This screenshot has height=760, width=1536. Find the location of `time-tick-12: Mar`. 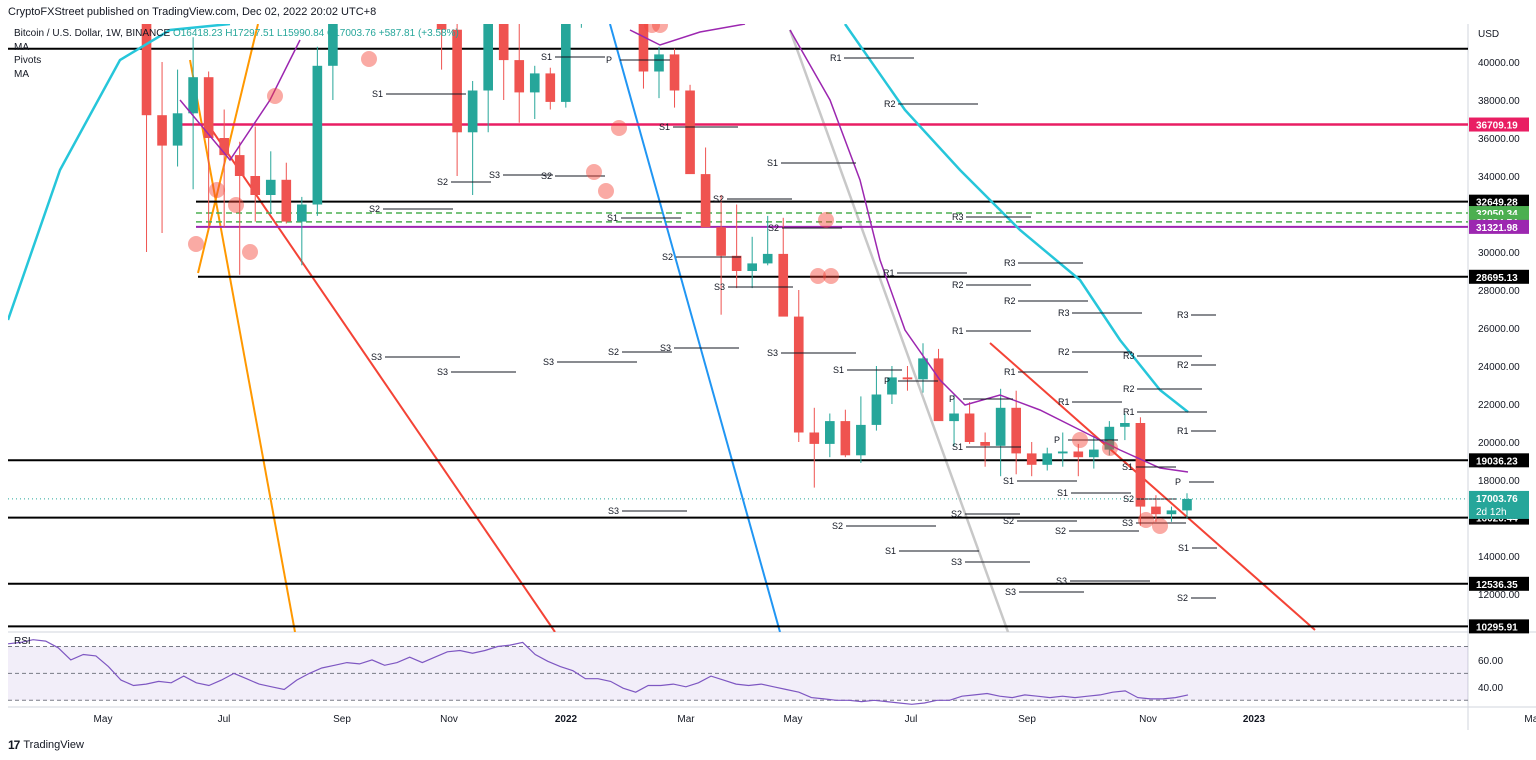

time-tick-12: Mar is located at coordinates (1530, 719).